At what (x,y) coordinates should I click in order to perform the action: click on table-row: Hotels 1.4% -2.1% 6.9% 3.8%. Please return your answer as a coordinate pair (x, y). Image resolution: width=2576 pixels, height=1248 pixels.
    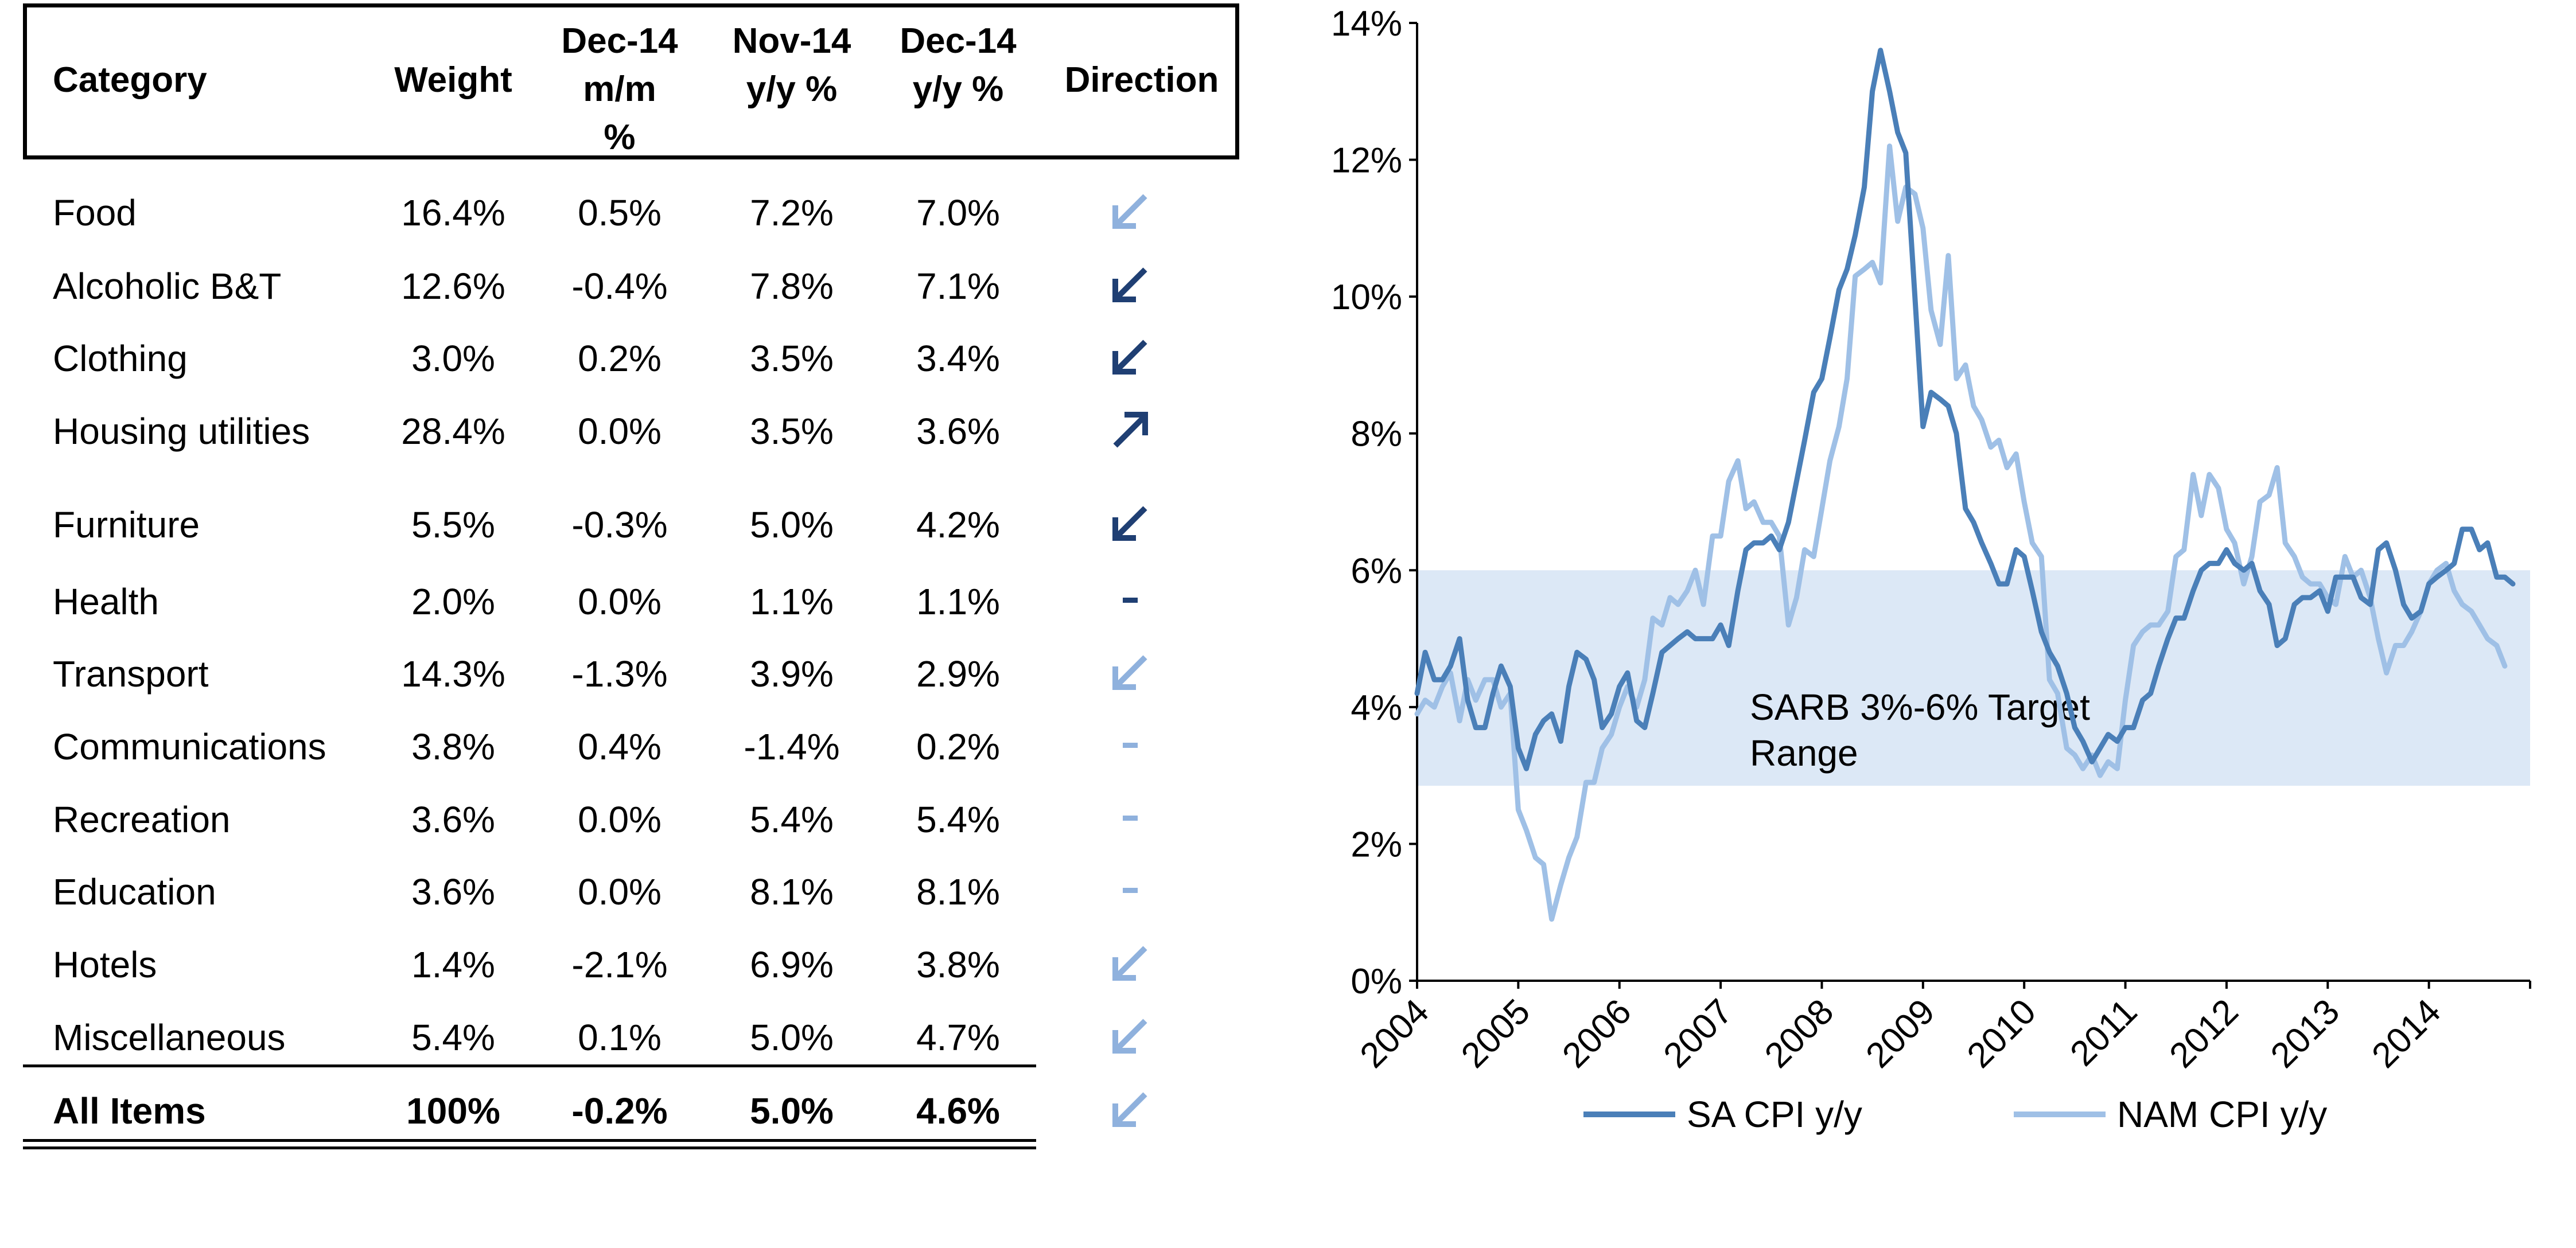
    Looking at the image, I should click on (631, 964).